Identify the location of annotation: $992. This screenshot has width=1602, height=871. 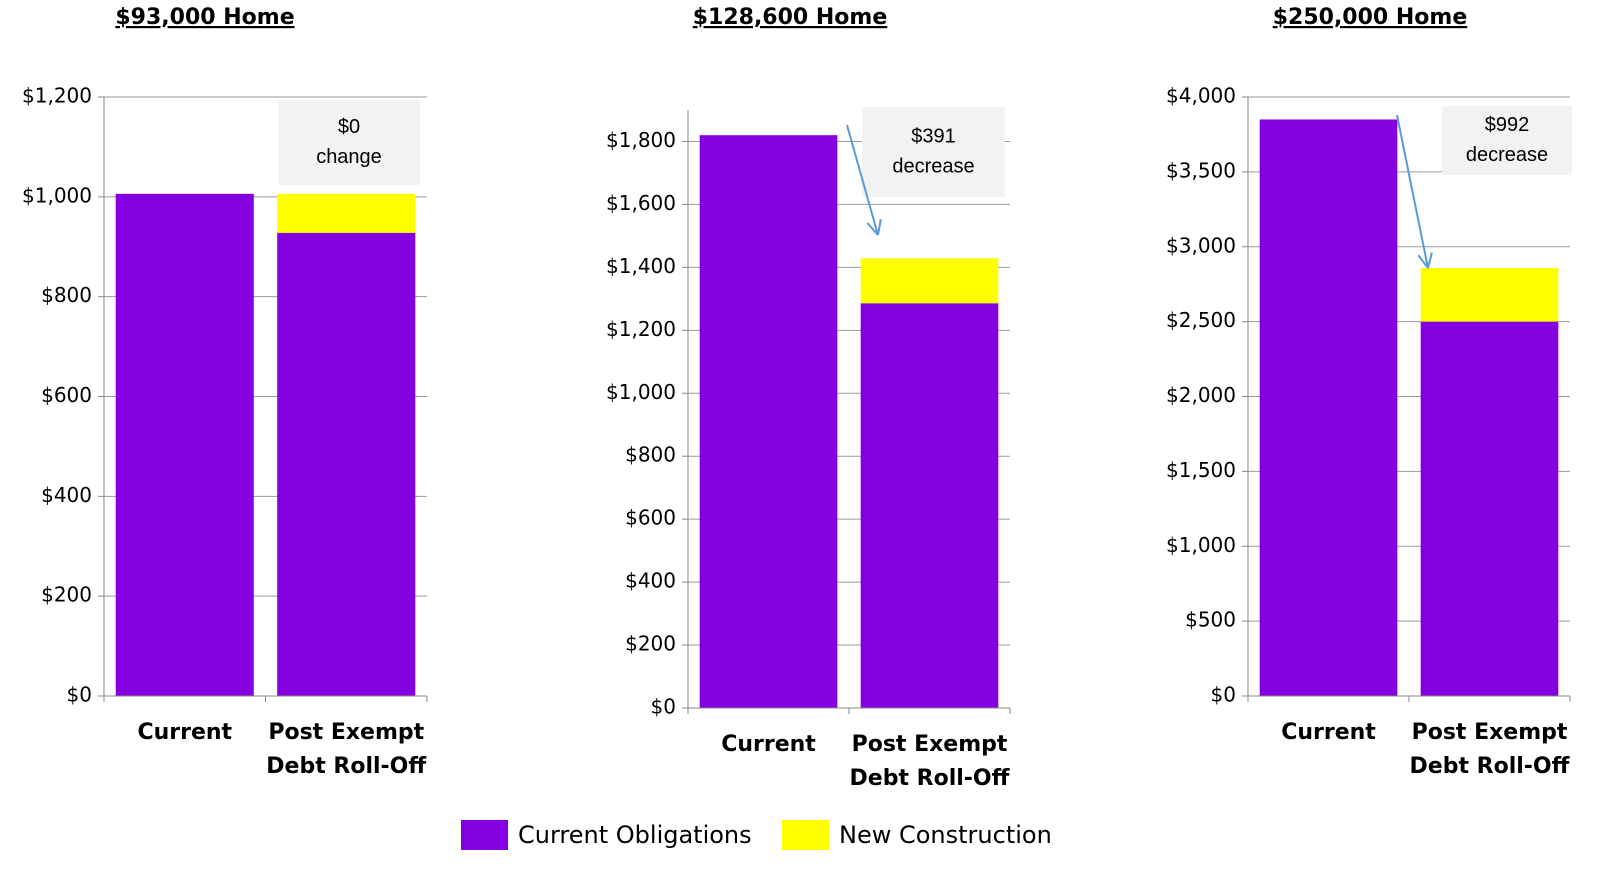
(1507, 125).